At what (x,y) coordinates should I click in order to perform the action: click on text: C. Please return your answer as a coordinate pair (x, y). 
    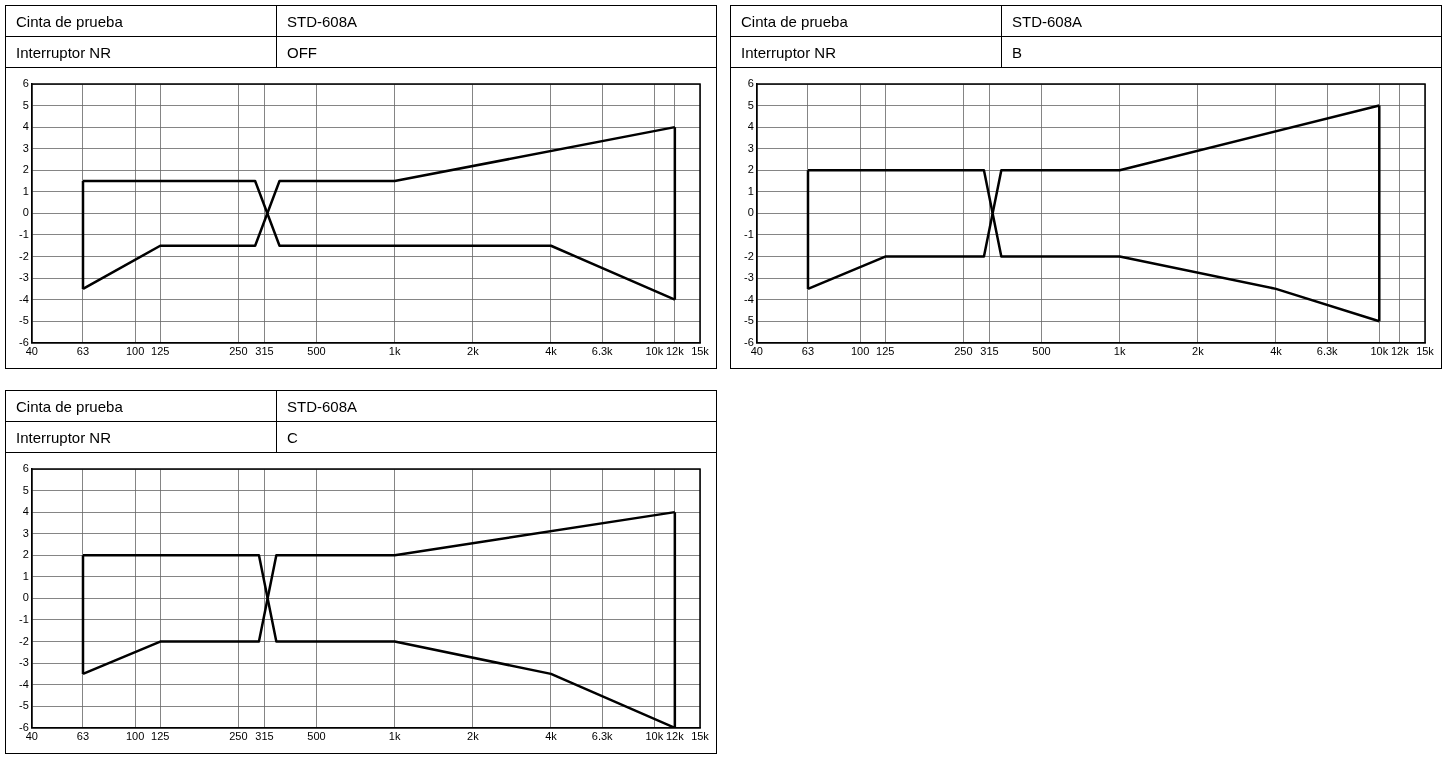
    Looking at the image, I should click on (496, 437).